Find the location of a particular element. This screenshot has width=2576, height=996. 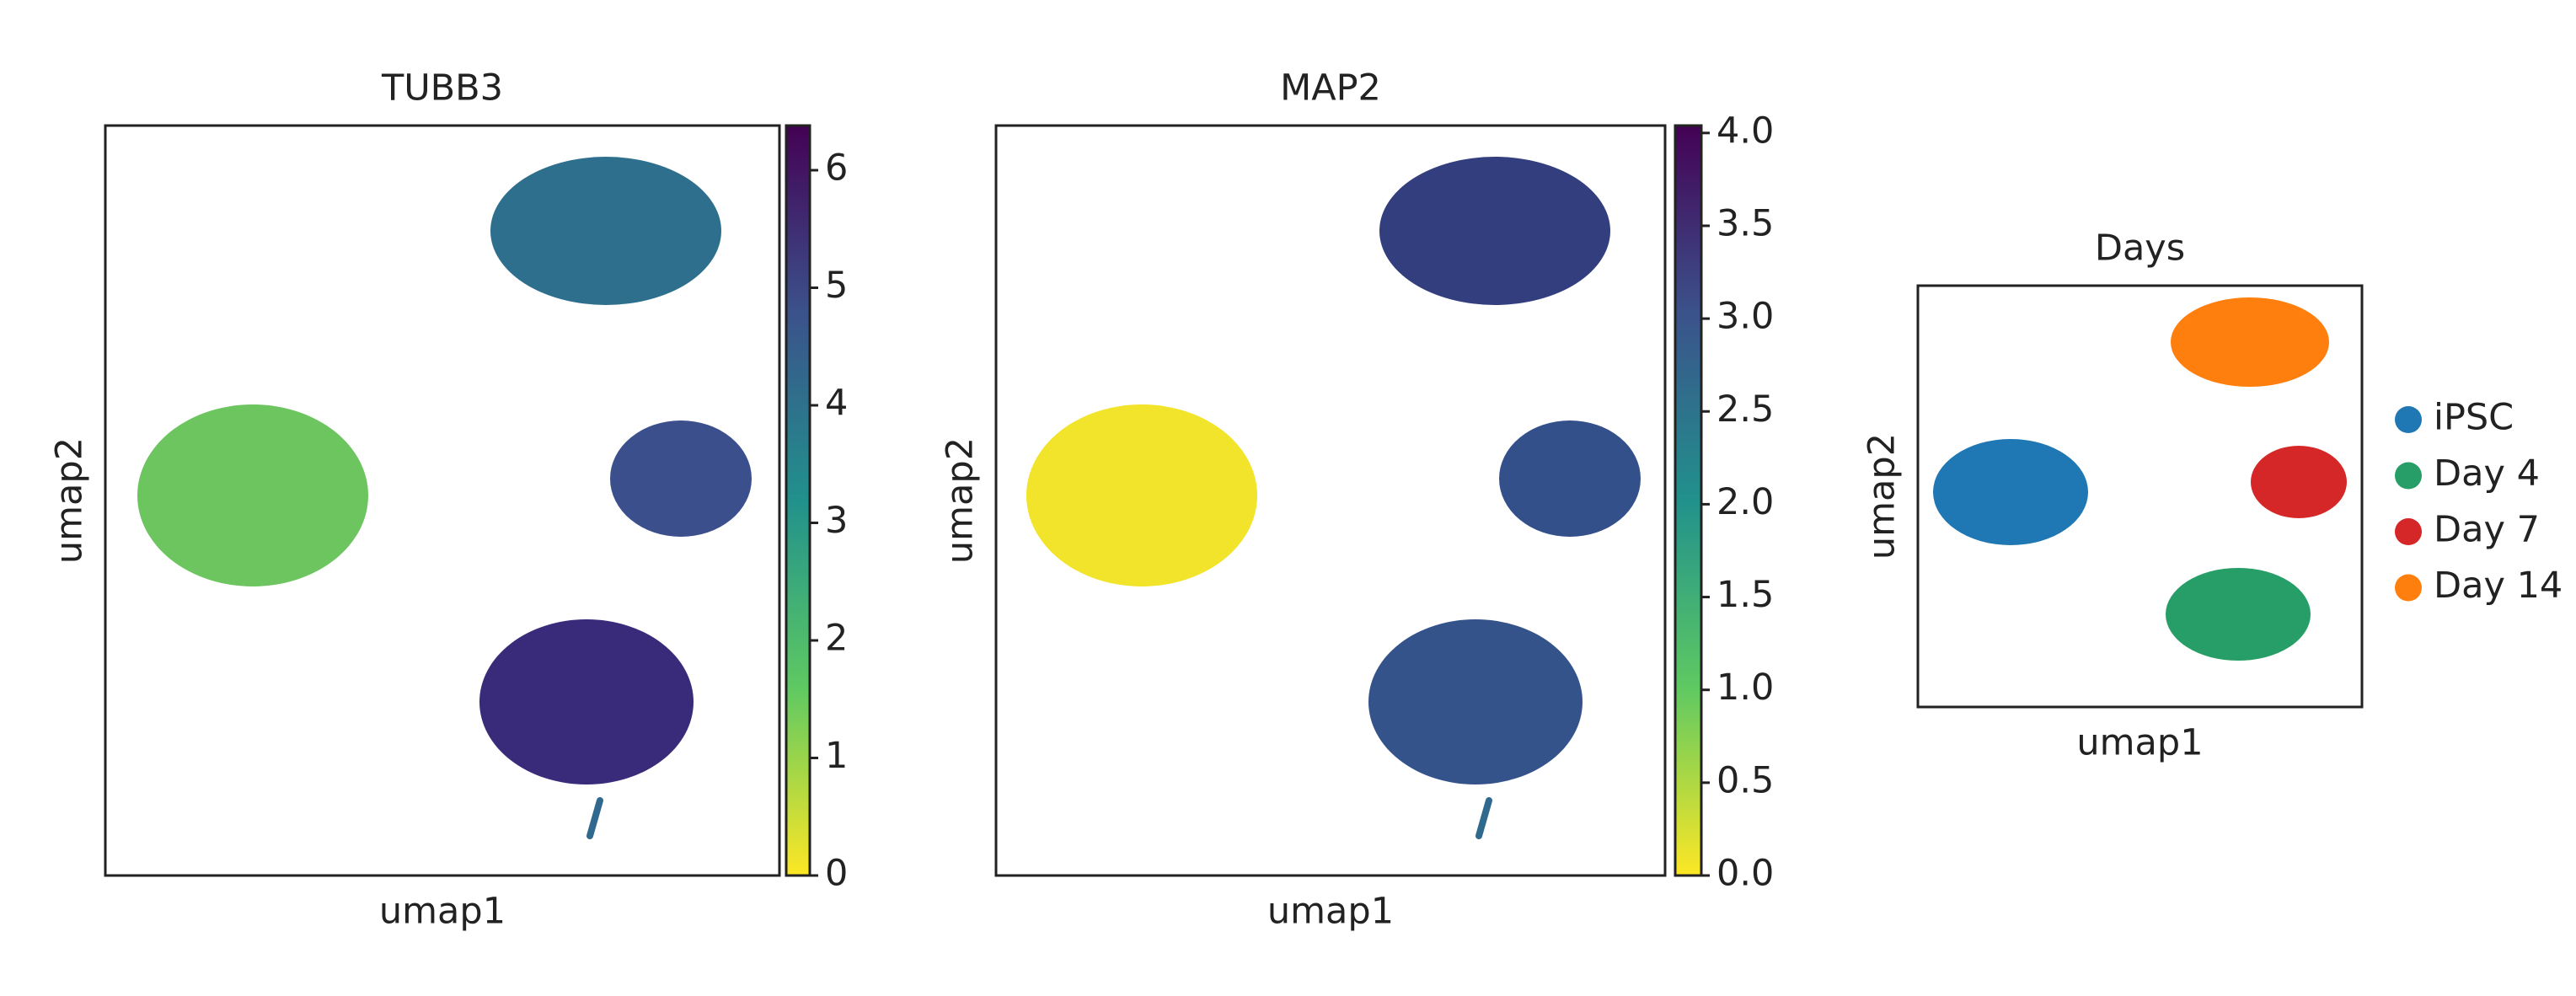

colorbar-tick-label: 3.5 is located at coordinates (1745, 223).